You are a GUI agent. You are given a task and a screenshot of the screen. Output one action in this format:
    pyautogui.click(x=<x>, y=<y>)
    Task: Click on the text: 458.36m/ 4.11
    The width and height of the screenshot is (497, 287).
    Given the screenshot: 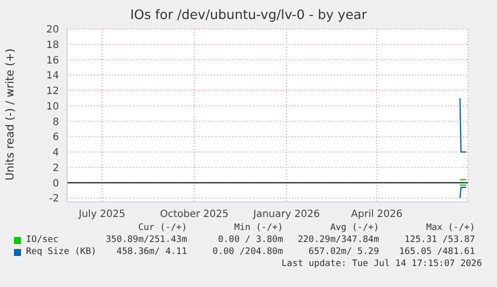 What is the action you would take?
    pyautogui.click(x=151, y=252)
    